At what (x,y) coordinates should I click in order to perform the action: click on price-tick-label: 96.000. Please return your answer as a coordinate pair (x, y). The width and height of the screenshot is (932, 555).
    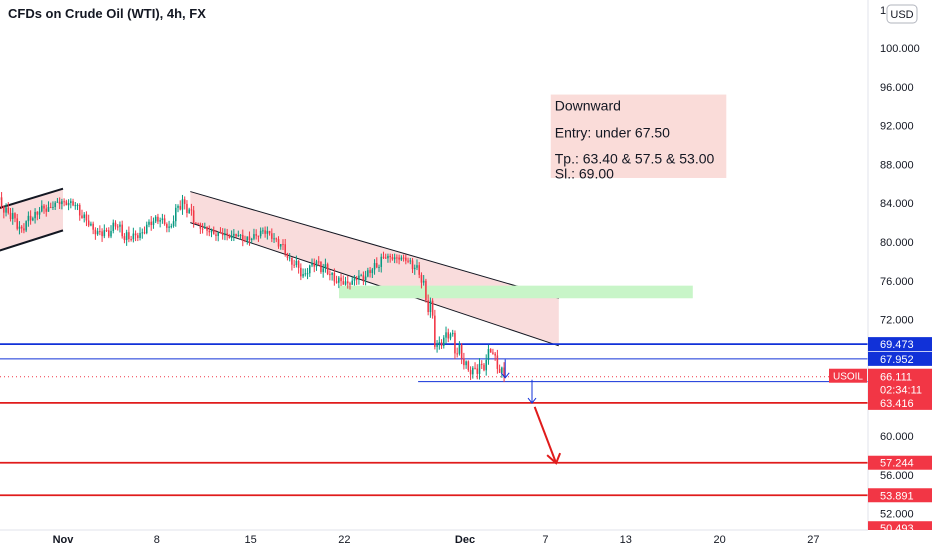
    Looking at the image, I should click on (897, 88).